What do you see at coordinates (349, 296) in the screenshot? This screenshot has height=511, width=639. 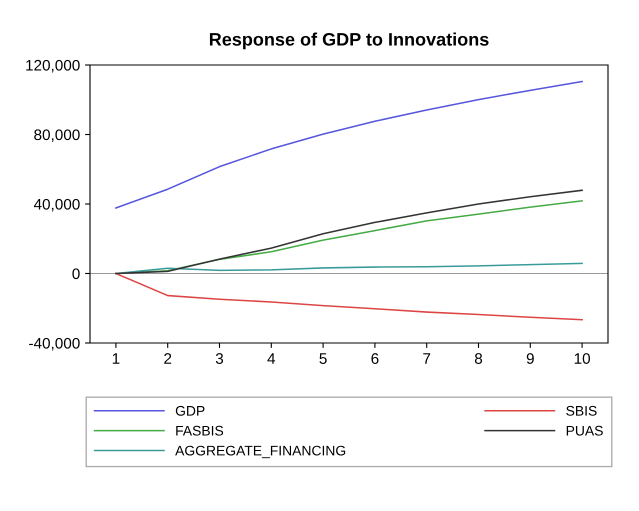 I see `line-series` at bounding box center [349, 296].